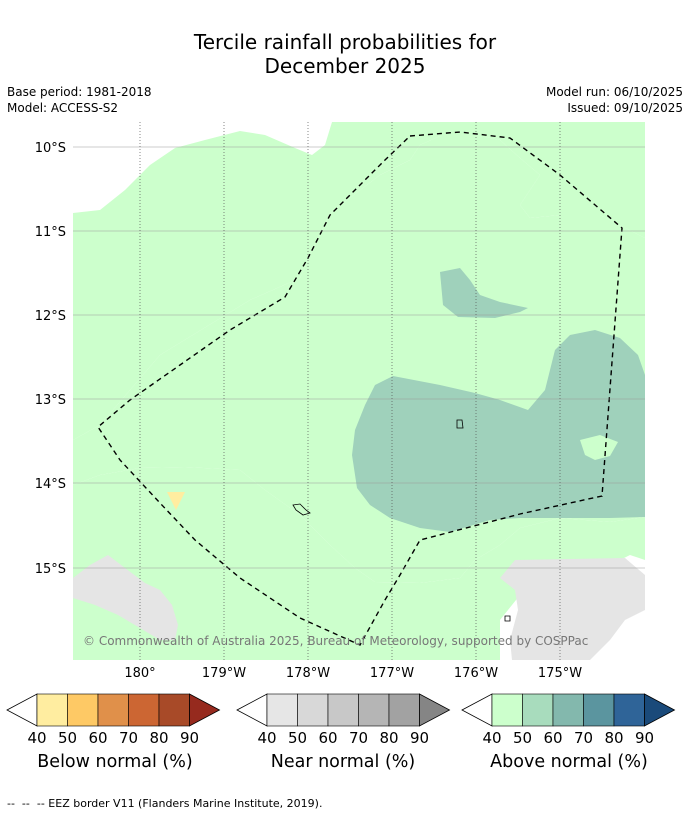  What do you see at coordinates (50, 484) in the screenshot?
I see `latitude-label: 14°S` at bounding box center [50, 484].